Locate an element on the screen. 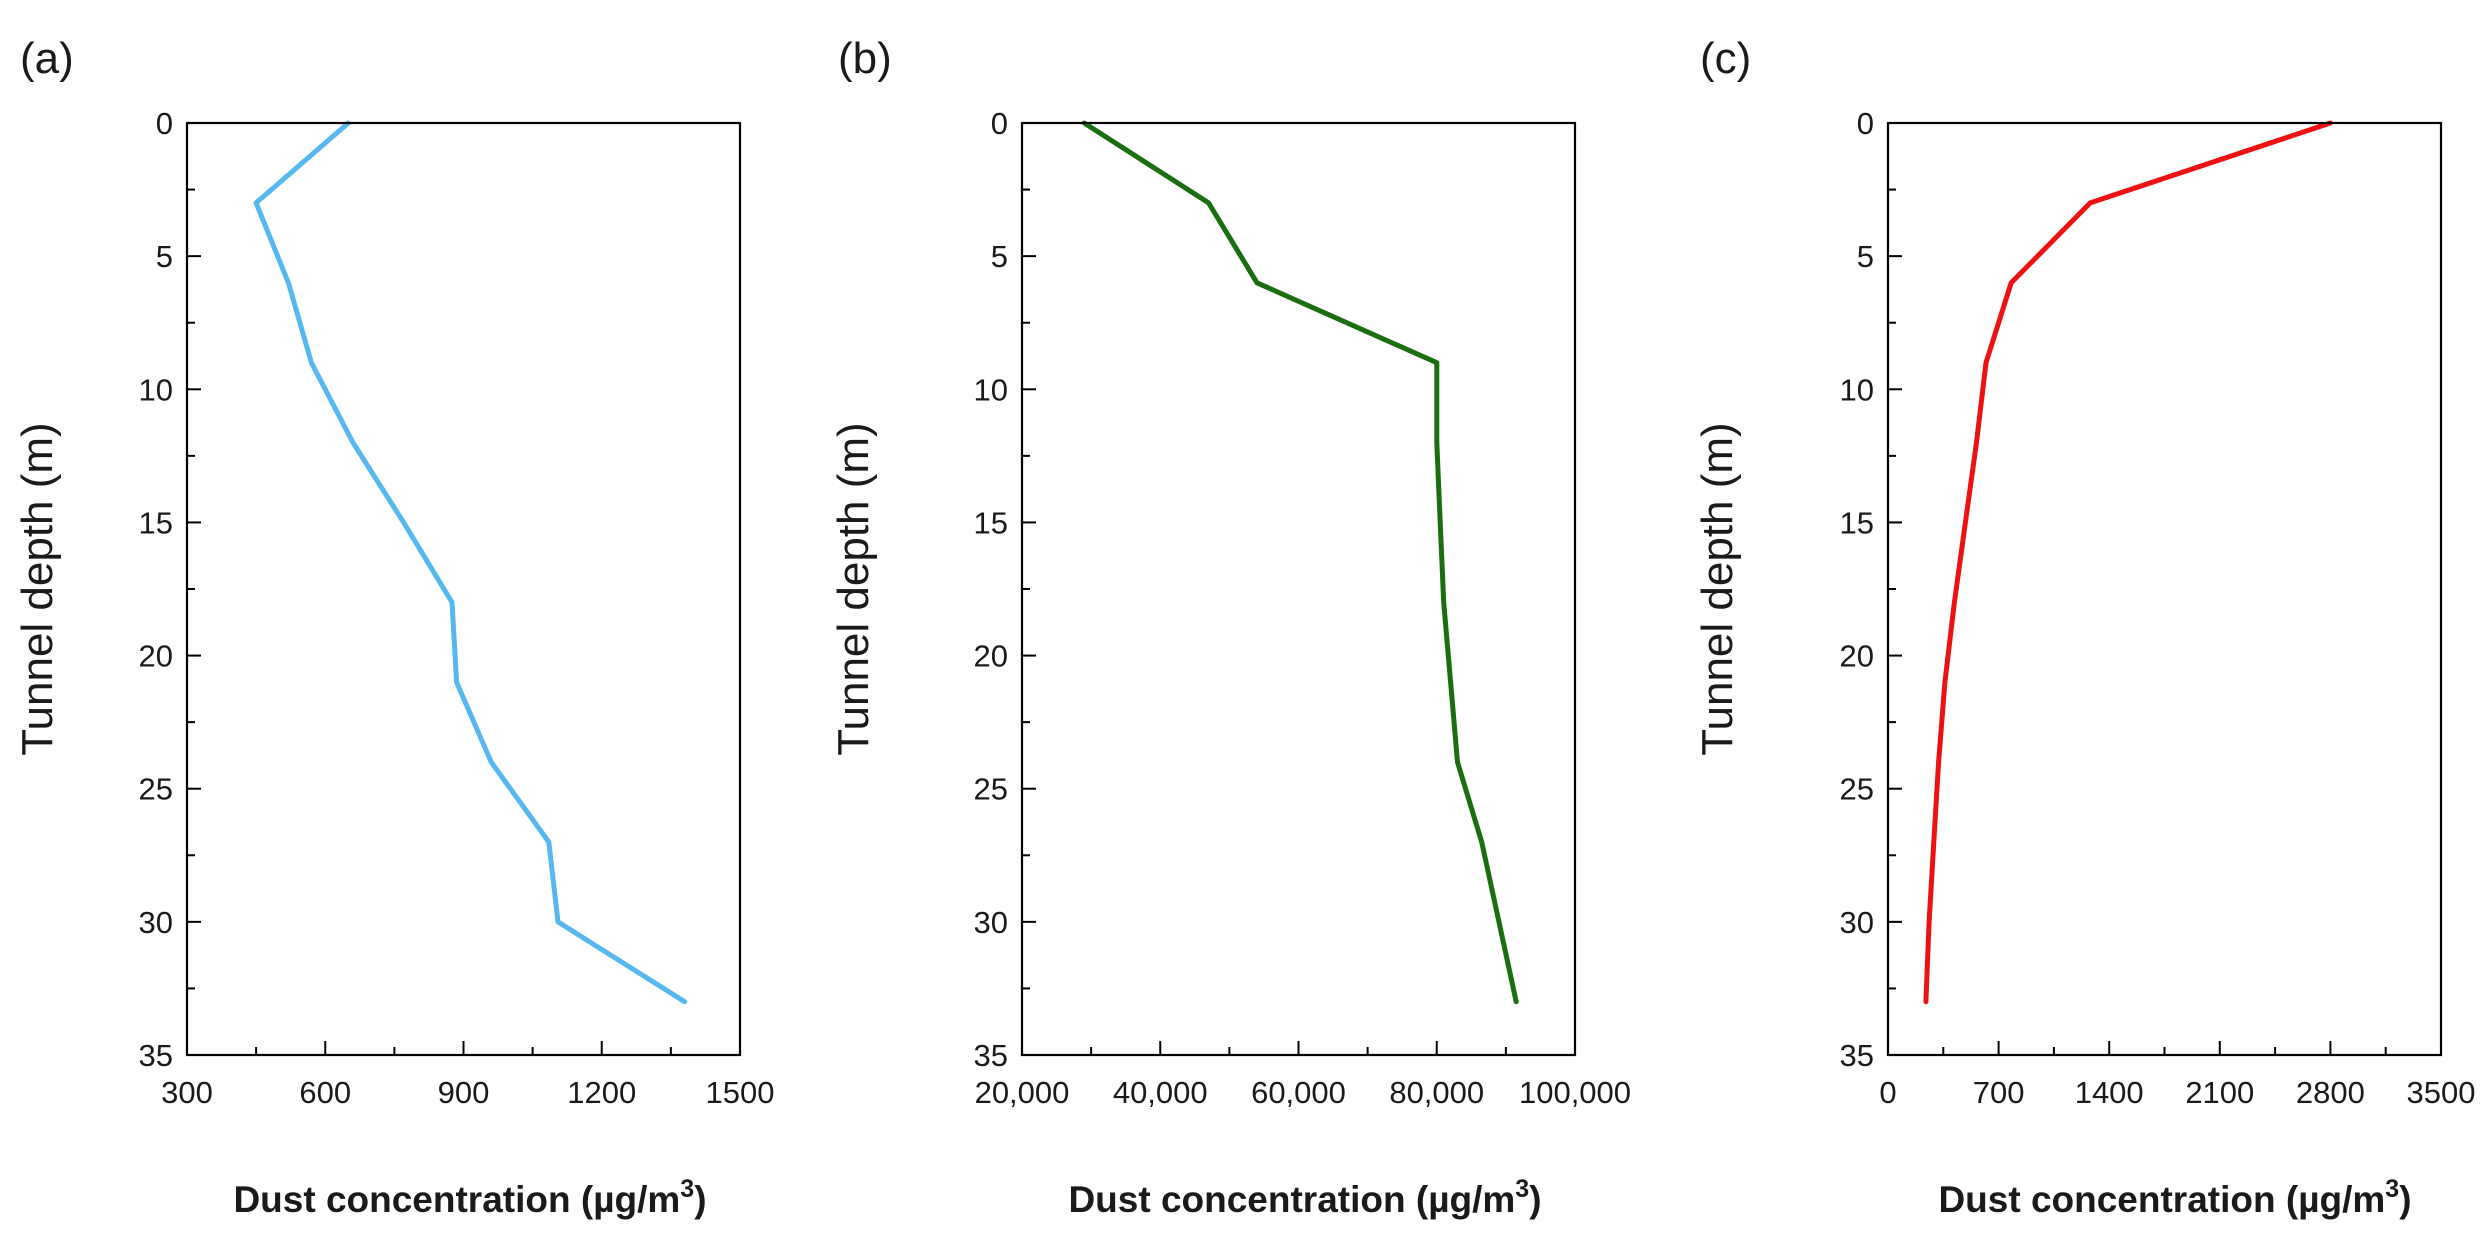  panel-label: (a) is located at coordinates (47, 58).